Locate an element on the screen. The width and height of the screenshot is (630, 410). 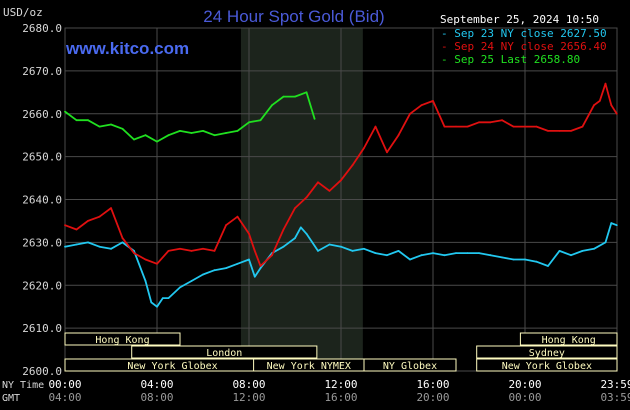
market-session-label: London is located at coordinates (224, 353).